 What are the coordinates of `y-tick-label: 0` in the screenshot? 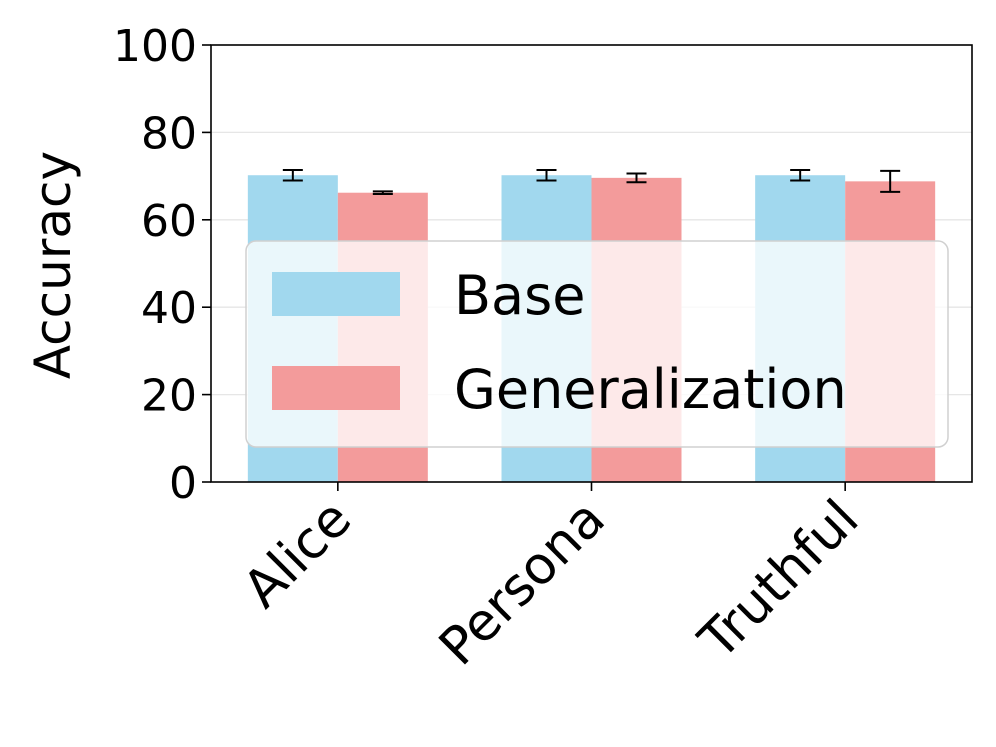 It's located at (183, 483).